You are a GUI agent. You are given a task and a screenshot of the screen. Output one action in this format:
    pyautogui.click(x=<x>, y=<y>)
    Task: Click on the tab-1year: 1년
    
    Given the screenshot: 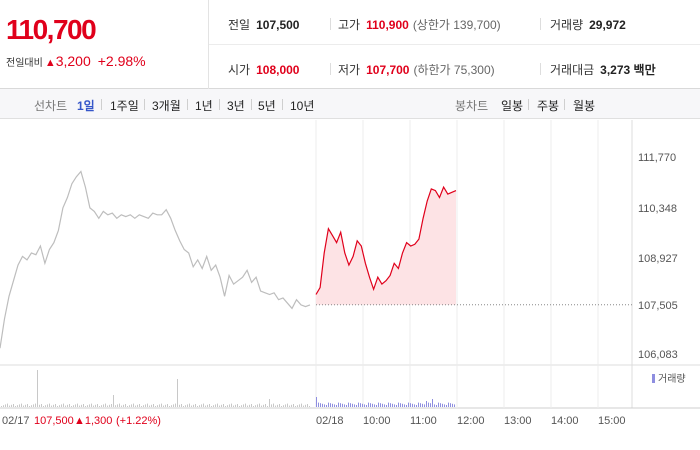 What is the action you would take?
    pyautogui.click(x=204, y=106)
    